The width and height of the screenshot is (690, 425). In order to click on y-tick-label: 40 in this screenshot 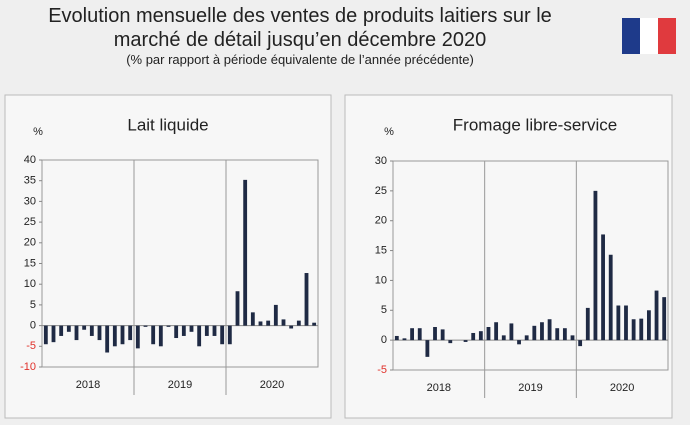, I will do `click(30, 160)`.